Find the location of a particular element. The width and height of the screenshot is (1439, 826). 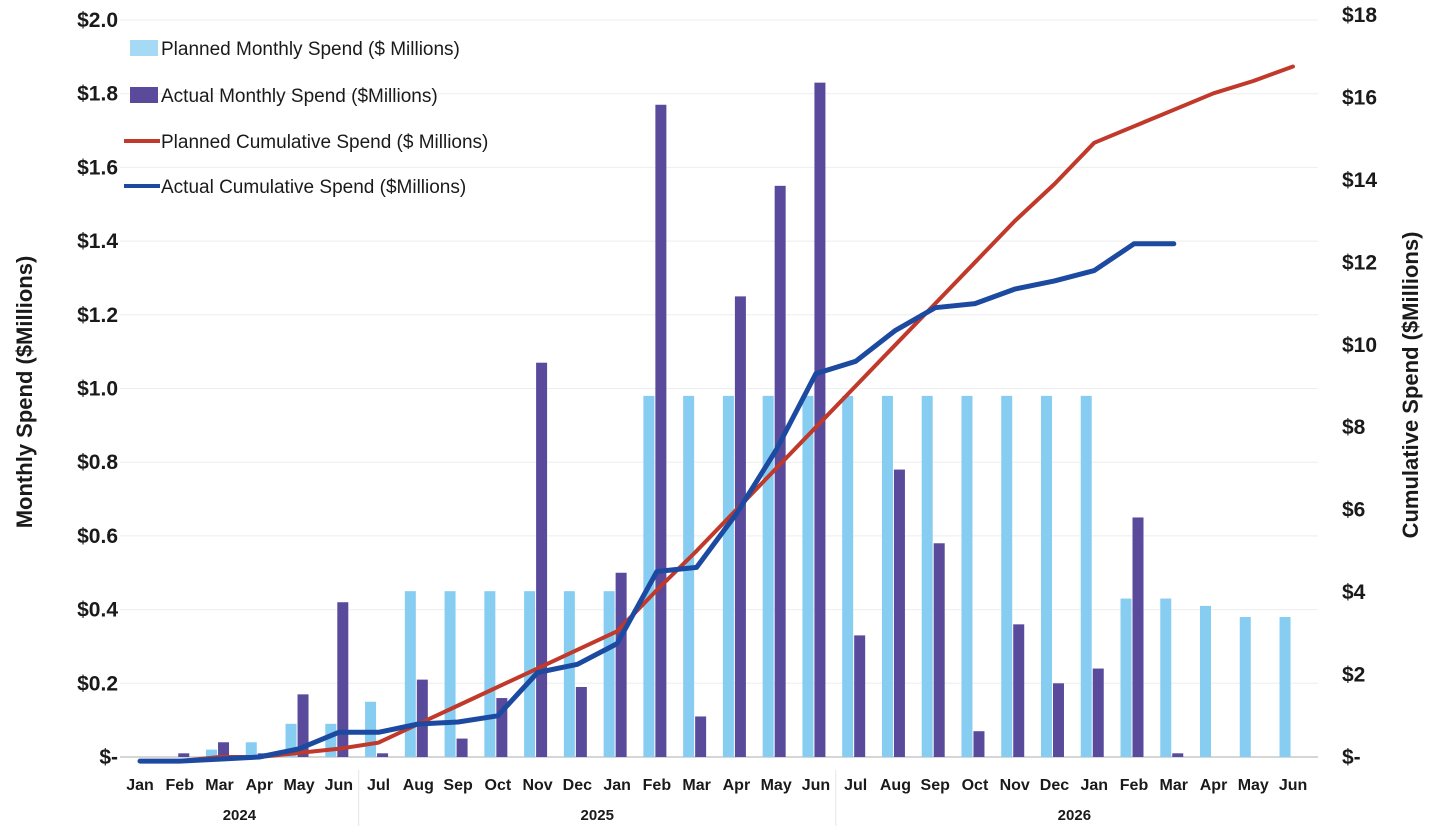

y-right-tick-label: $18 is located at coordinates (1359, 15).